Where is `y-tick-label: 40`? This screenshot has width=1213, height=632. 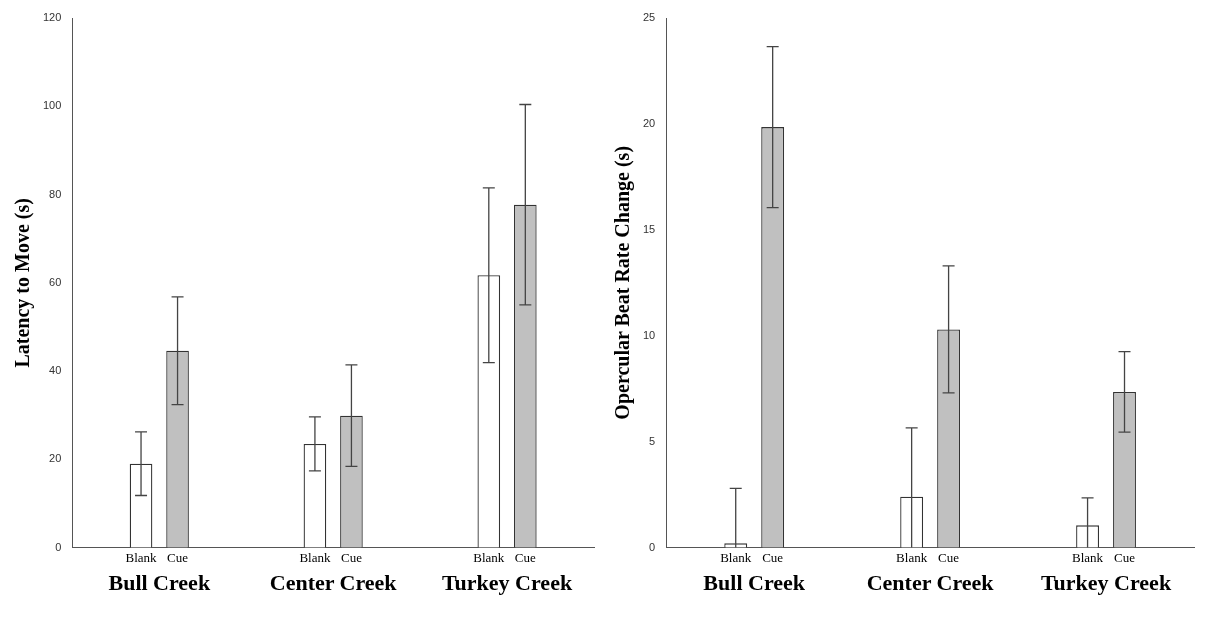 y-tick-label: 40 is located at coordinates (55, 370).